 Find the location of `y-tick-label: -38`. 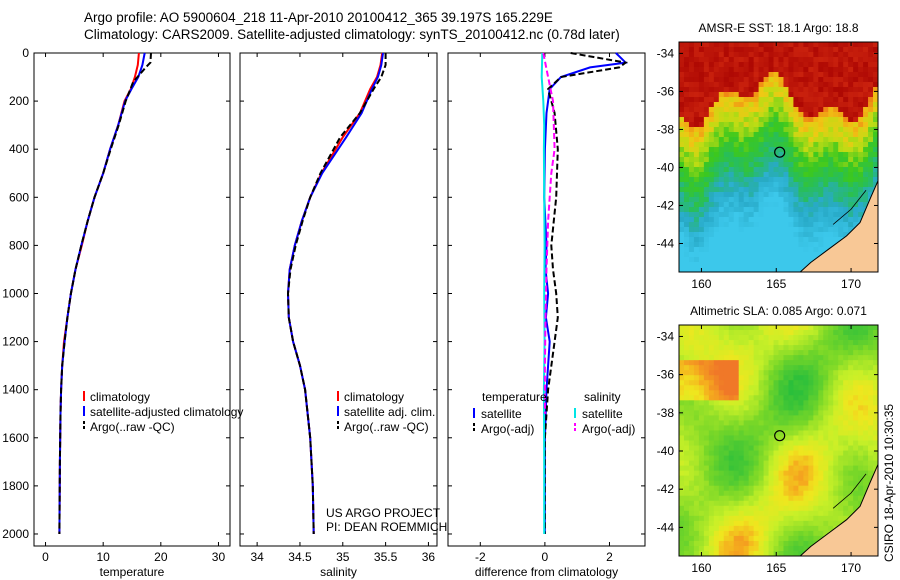

y-tick-label: -38 is located at coordinates (666, 129).